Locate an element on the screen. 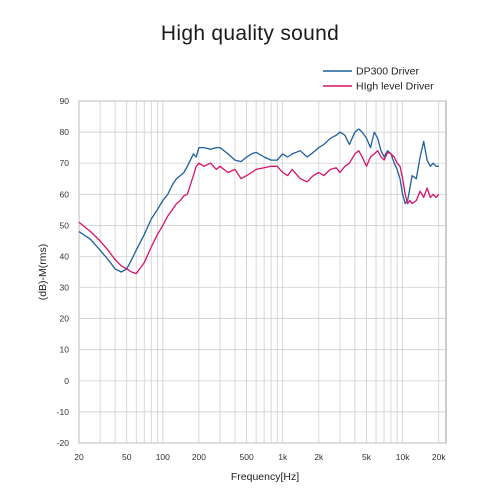 The height and width of the screenshot is (500, 500). y-tick-label: 10 is located at coordinates (65, 350).